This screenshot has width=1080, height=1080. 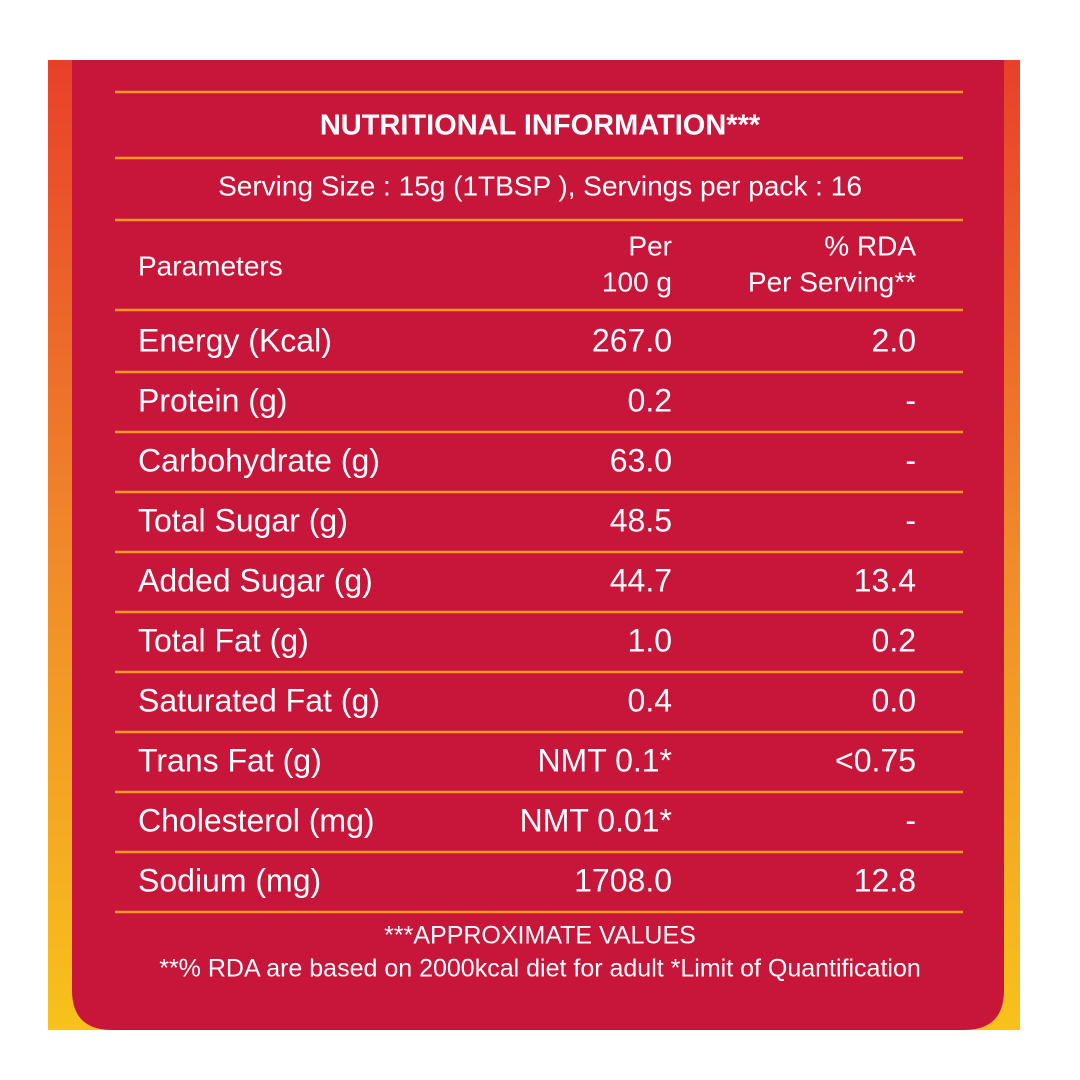 What do you see at coordinates (641, 460) in the screenshot?
I see `per-100g: 63.0` at bounding box center [641, 460].